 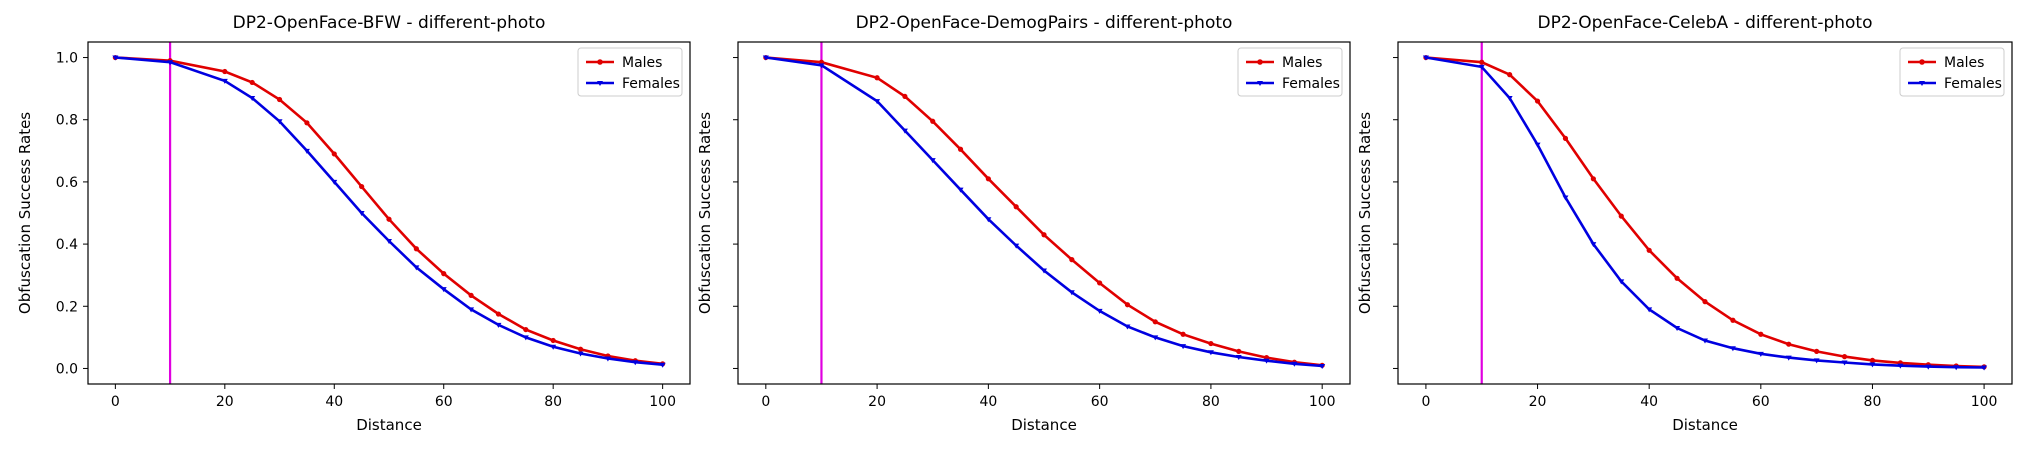 I want to click on x-tick-label: 0, so click(x=1425, y=402).